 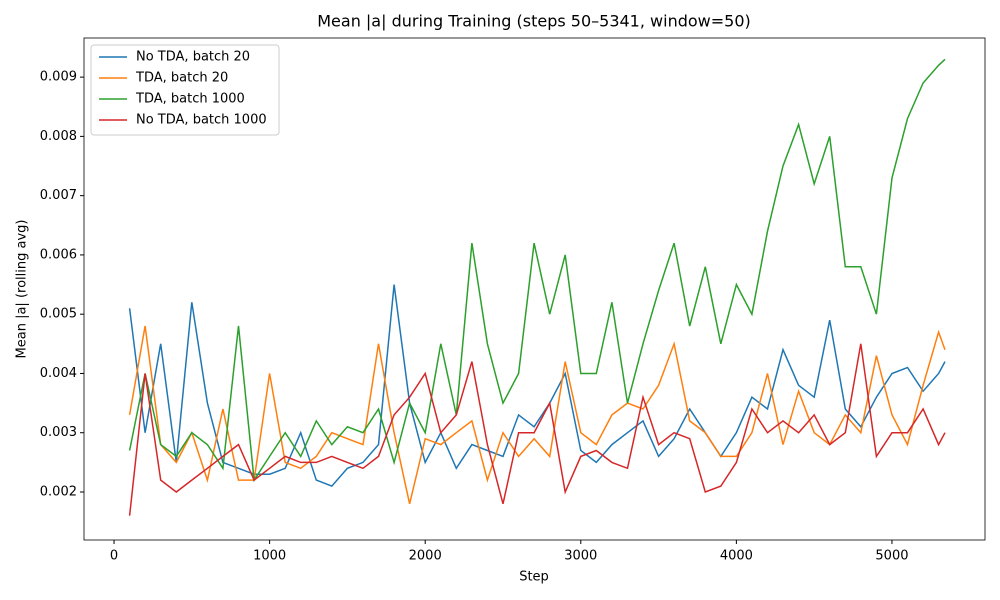 What do you see at coordinates (58, 314) in the screenshot?
I see `y-tick-label: 0.005` at bounding box center [58, 314].